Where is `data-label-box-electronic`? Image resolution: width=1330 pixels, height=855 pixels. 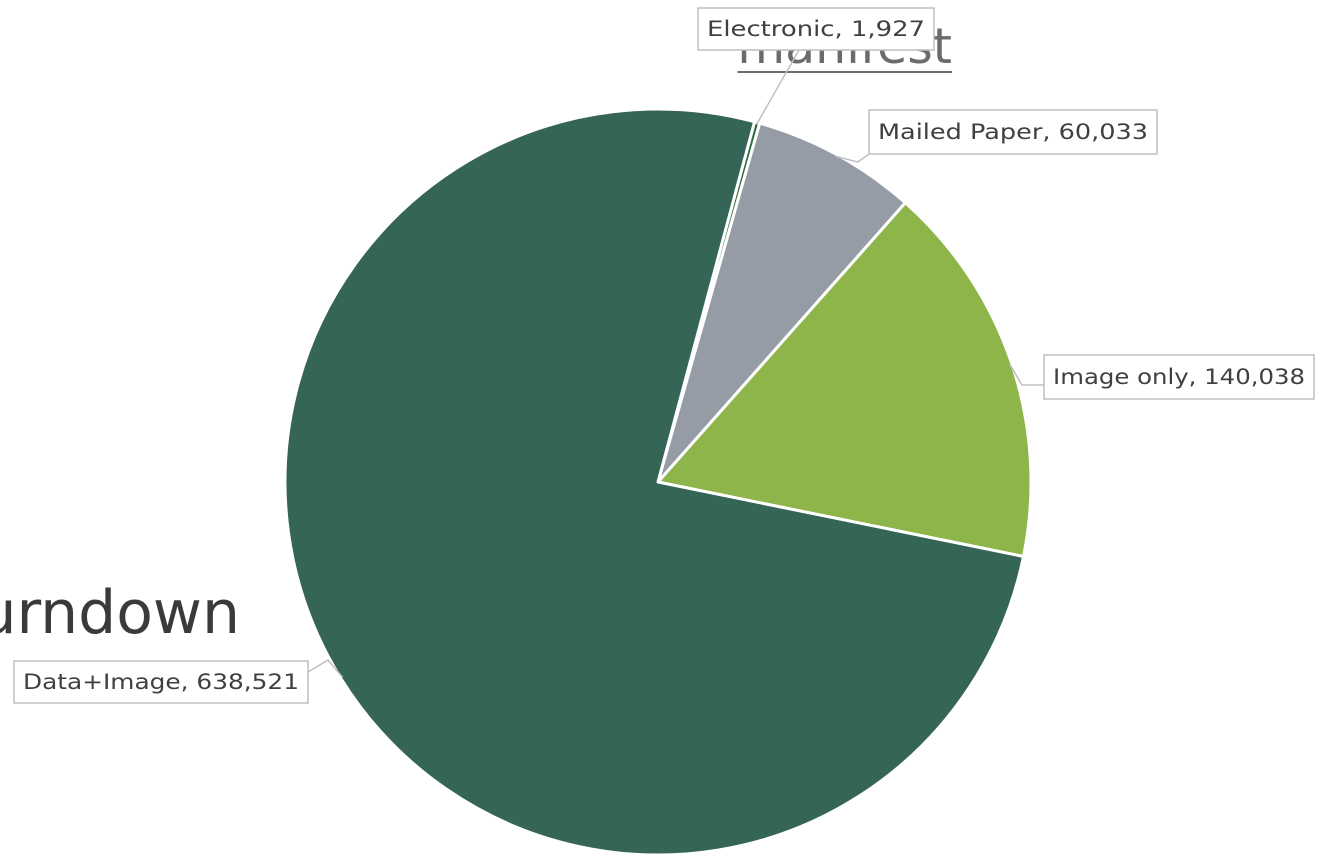
data-label-box-electronic is located at coordinates (816, 29).